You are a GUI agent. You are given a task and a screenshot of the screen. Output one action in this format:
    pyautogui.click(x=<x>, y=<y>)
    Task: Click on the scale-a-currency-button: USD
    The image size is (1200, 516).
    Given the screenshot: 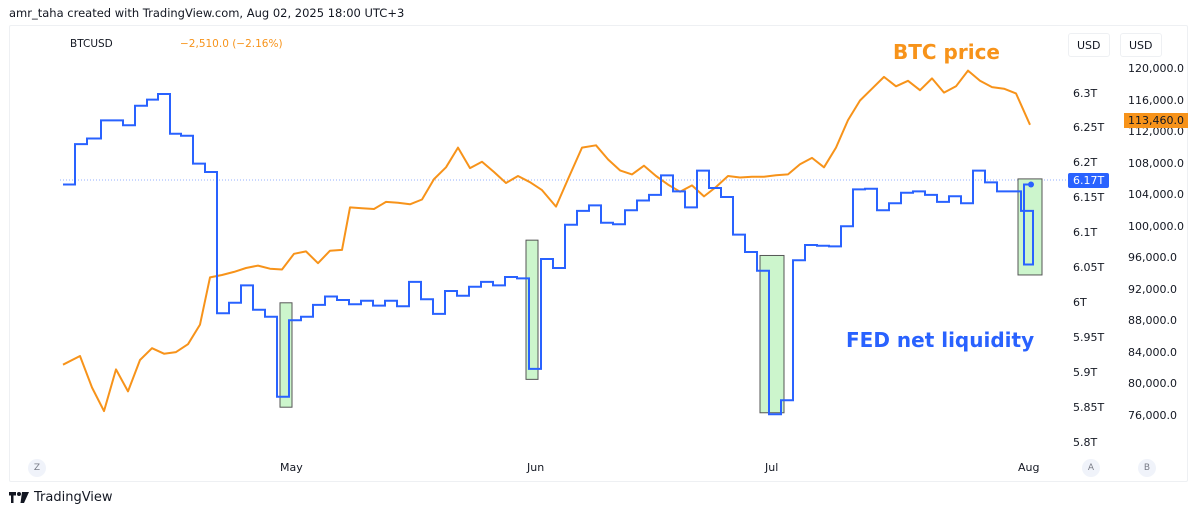 What is the action you would take?
    pyautogui.click(x=1089, y=45)
    